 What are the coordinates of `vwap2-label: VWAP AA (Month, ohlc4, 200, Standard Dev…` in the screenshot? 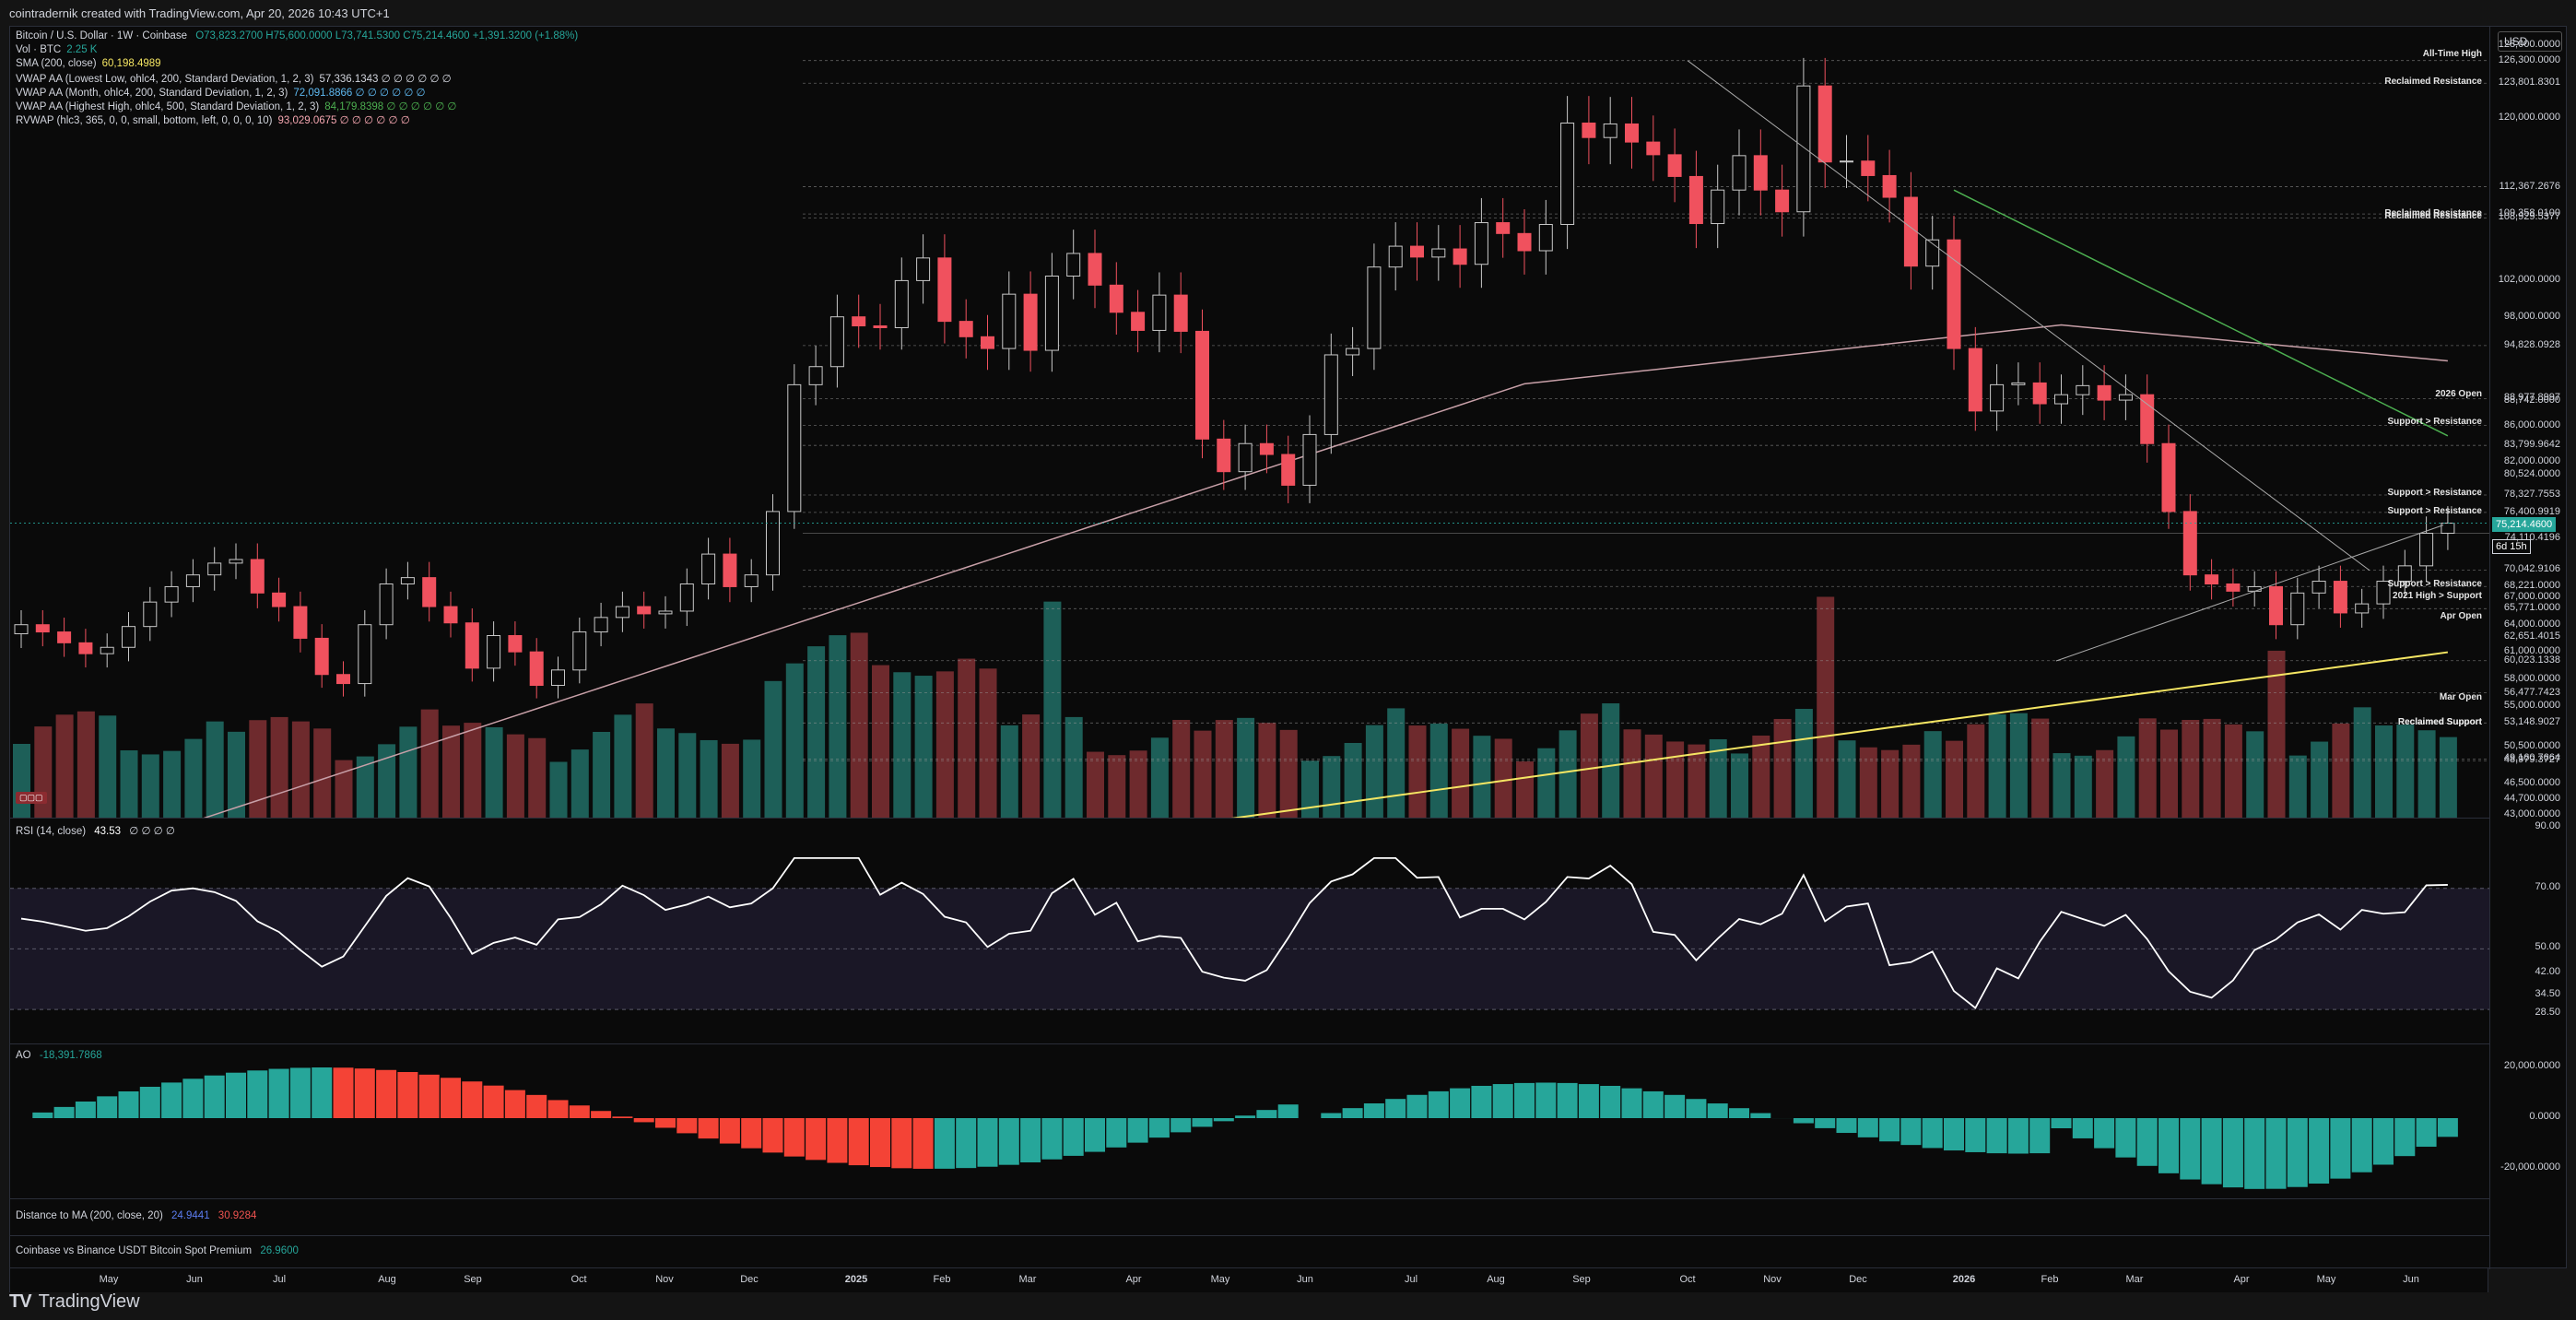 It's located at (152, 93).